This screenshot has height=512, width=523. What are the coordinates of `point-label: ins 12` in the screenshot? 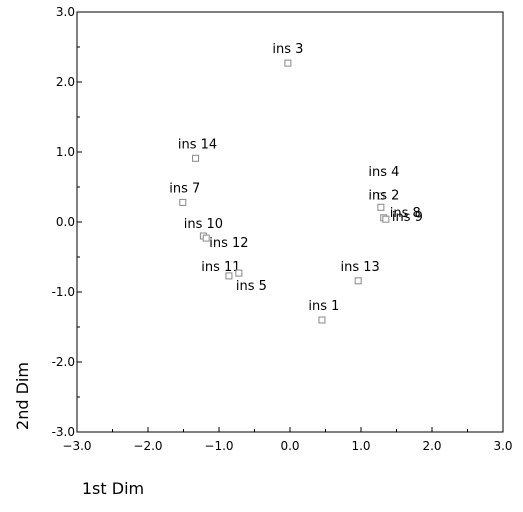 It's located at (228, 243).